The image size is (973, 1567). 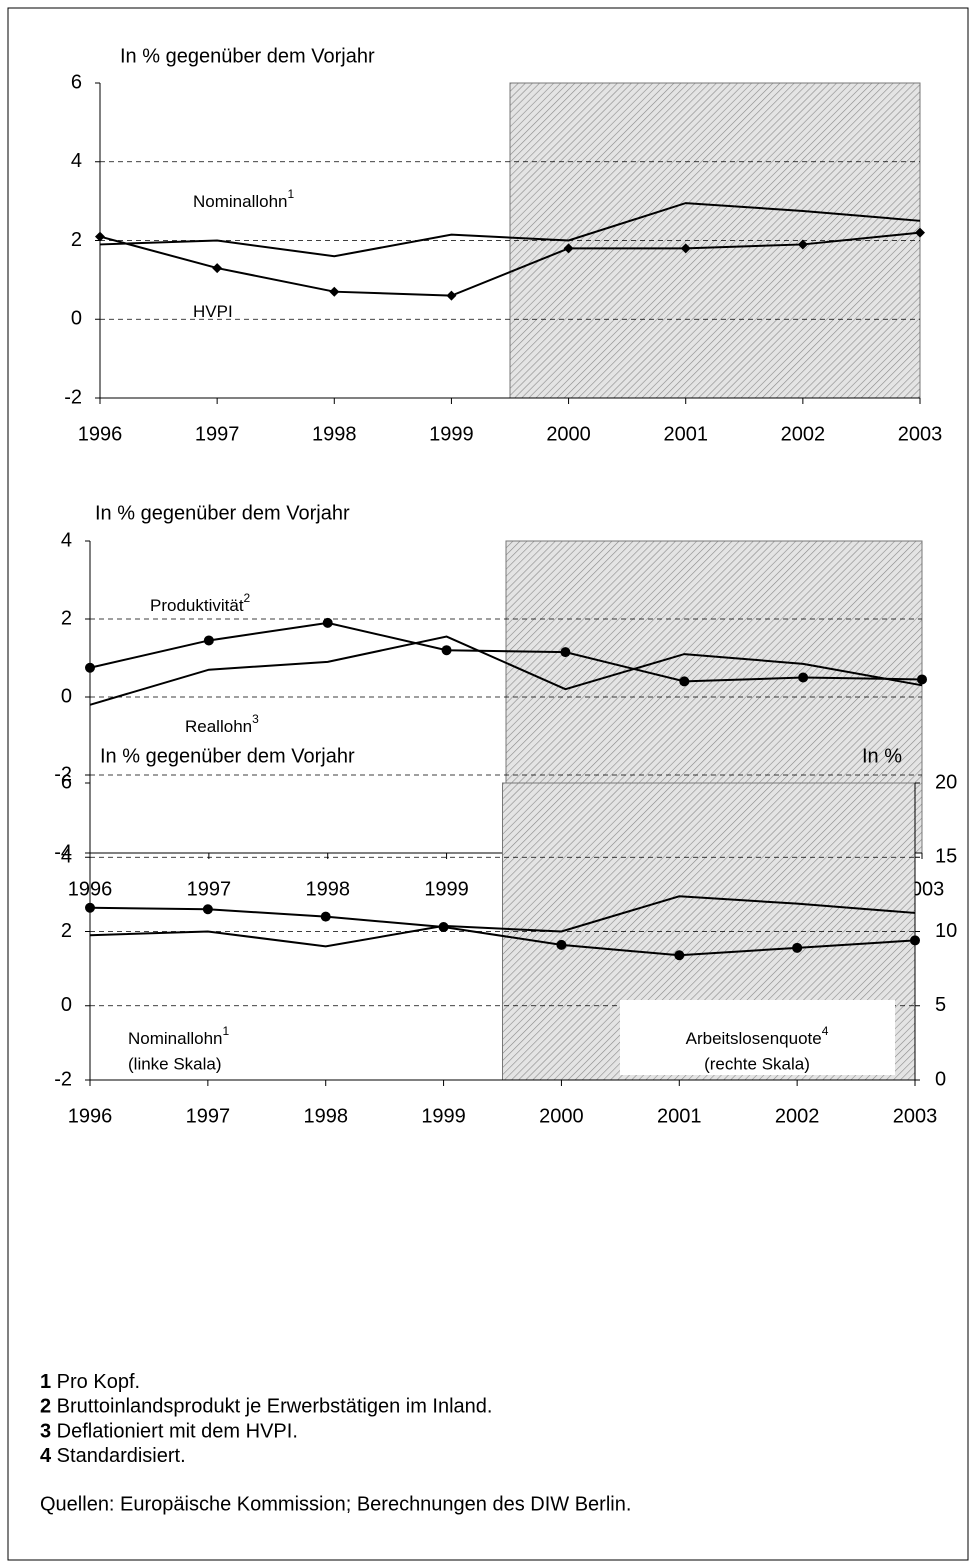 I want to click on series-name: Produktivität, so click(x=197, y=605).